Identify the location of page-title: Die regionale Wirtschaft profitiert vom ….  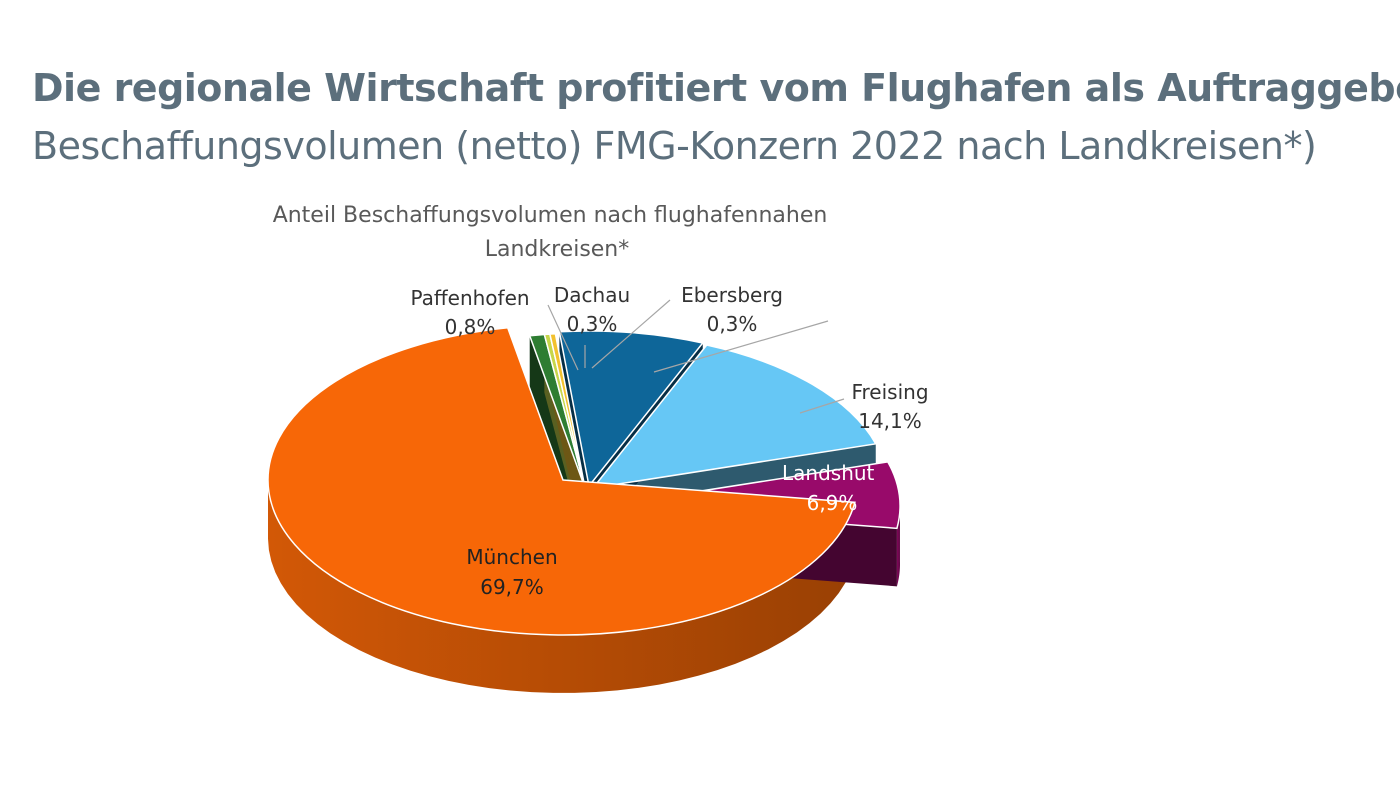
(716, 88).